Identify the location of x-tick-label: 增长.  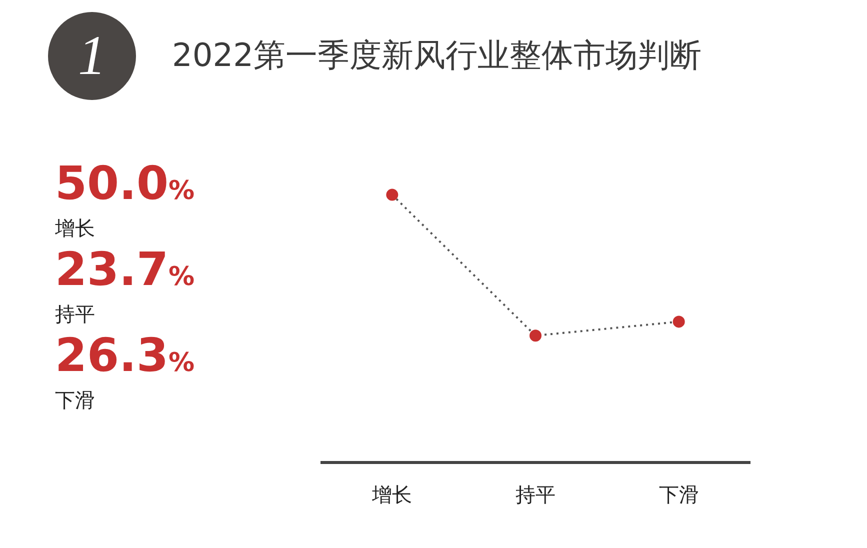
(391, 494).